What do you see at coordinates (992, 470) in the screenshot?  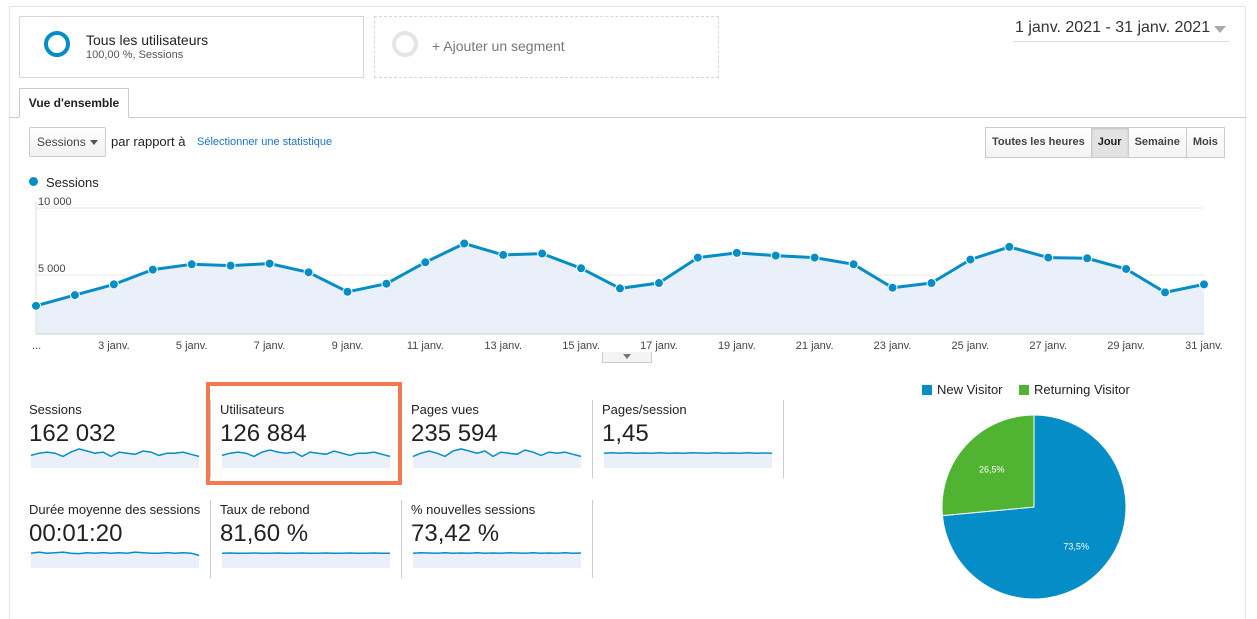 I see `pie-slice-label: 26,5%` at bounding box center [992, 470].